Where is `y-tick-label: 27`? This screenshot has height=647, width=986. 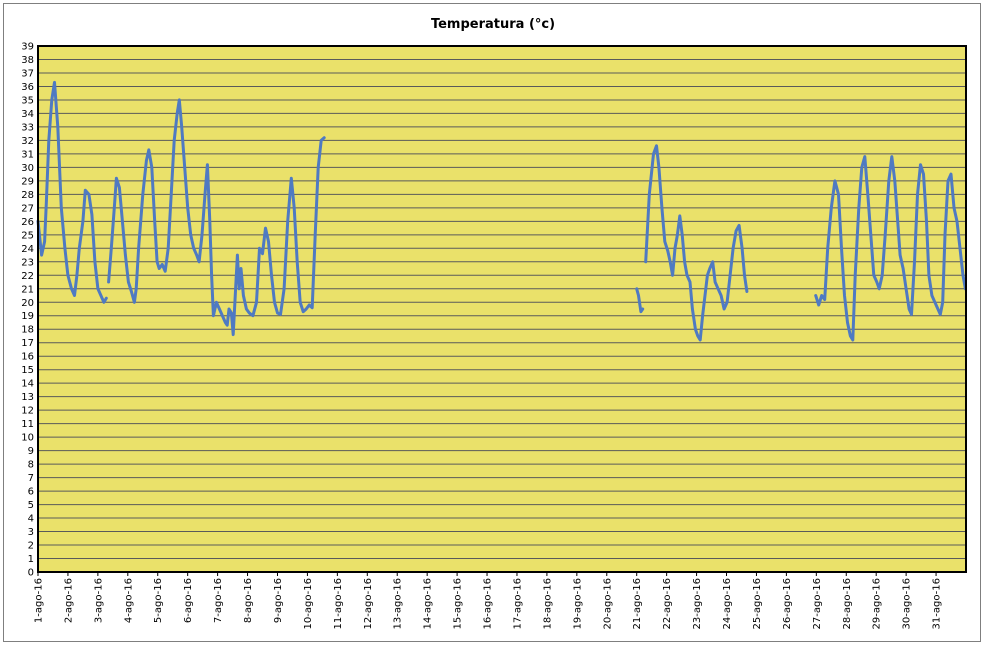
y-tick-label: 27 is located at coordinates (27, 208).